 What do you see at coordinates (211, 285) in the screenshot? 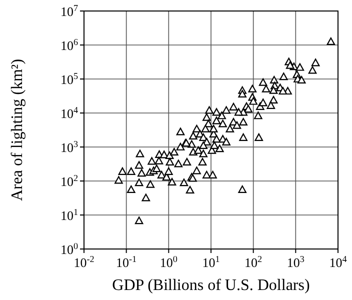
I see `x-axis-title: GDP (Billions of U.S. Dollars)` at bounding box center [211, 285].